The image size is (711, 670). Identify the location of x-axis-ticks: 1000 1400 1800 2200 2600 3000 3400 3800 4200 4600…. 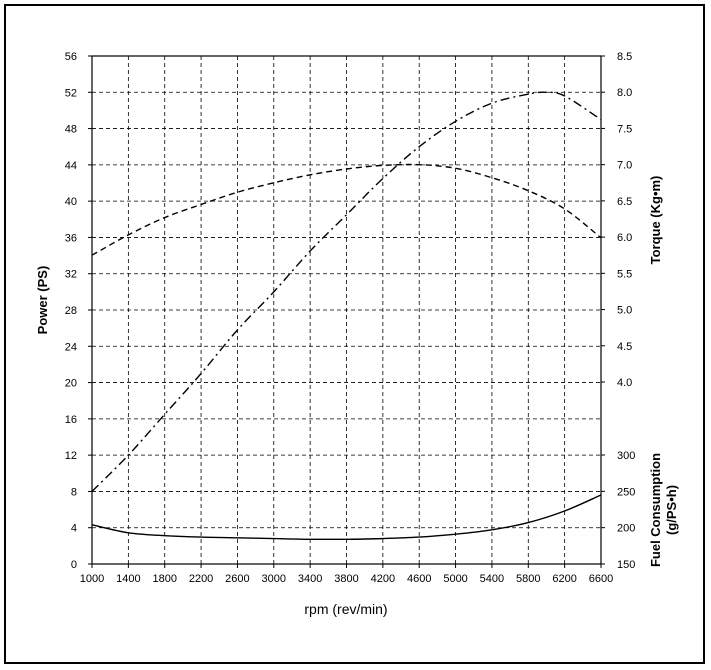
(346, 574).